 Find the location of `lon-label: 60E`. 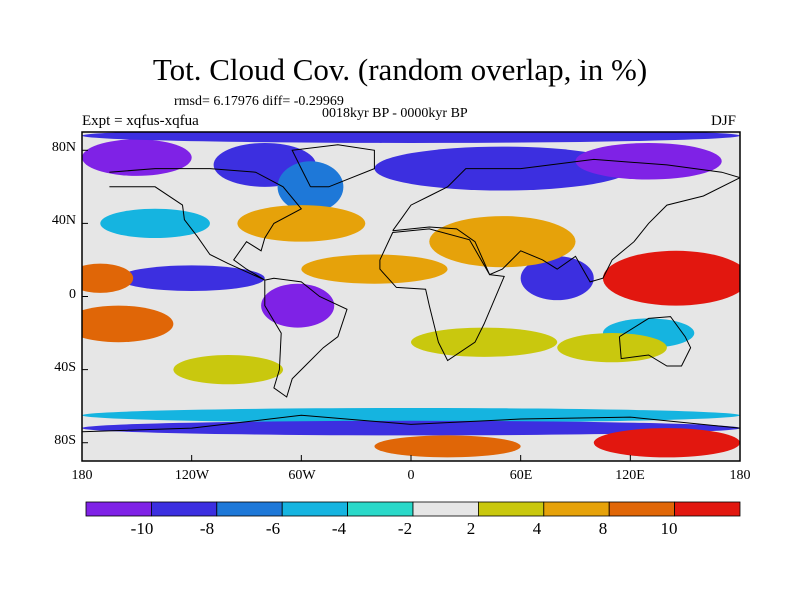

lon-label: 60E is located at coordinates (521, 475).